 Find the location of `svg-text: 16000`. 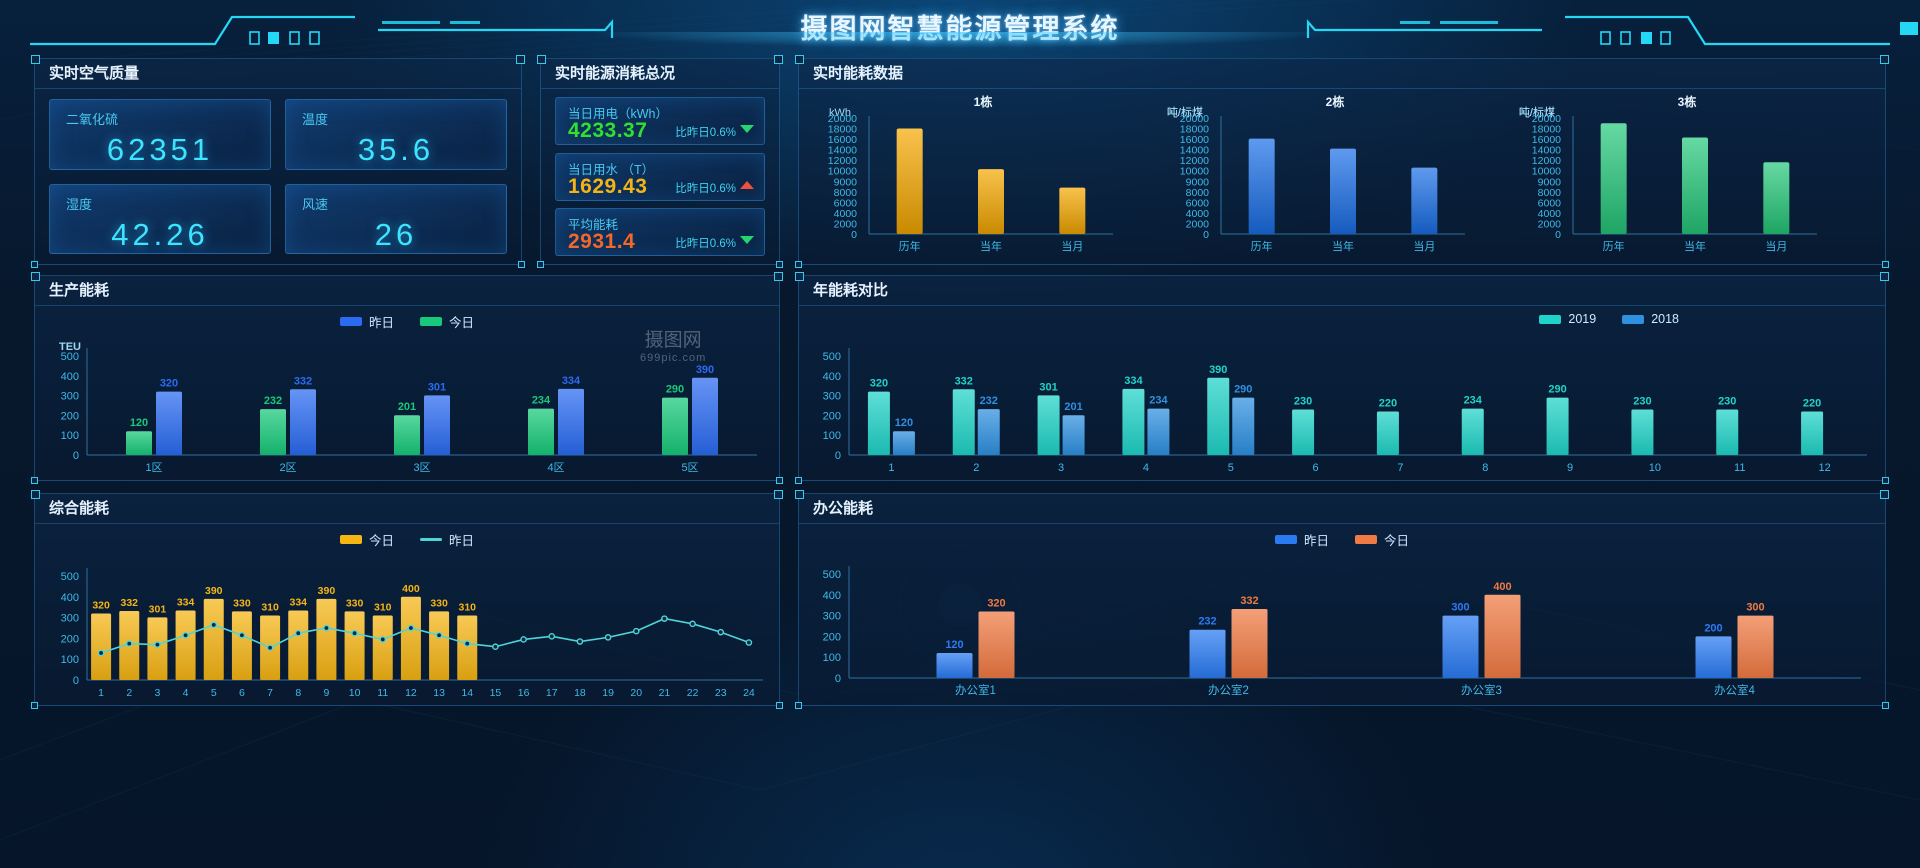

svg-text: 16000 is located at coordinates (842, 140).